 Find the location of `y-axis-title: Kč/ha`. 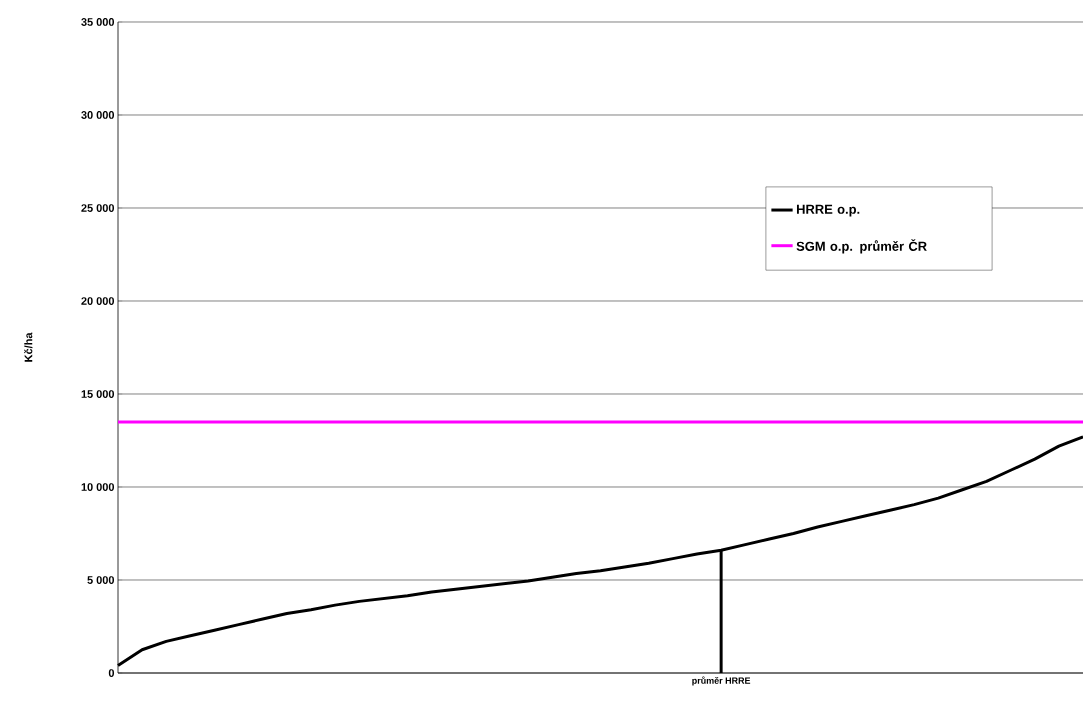

y-axis-title: Kč/ha is located at coordinates (28, 347).